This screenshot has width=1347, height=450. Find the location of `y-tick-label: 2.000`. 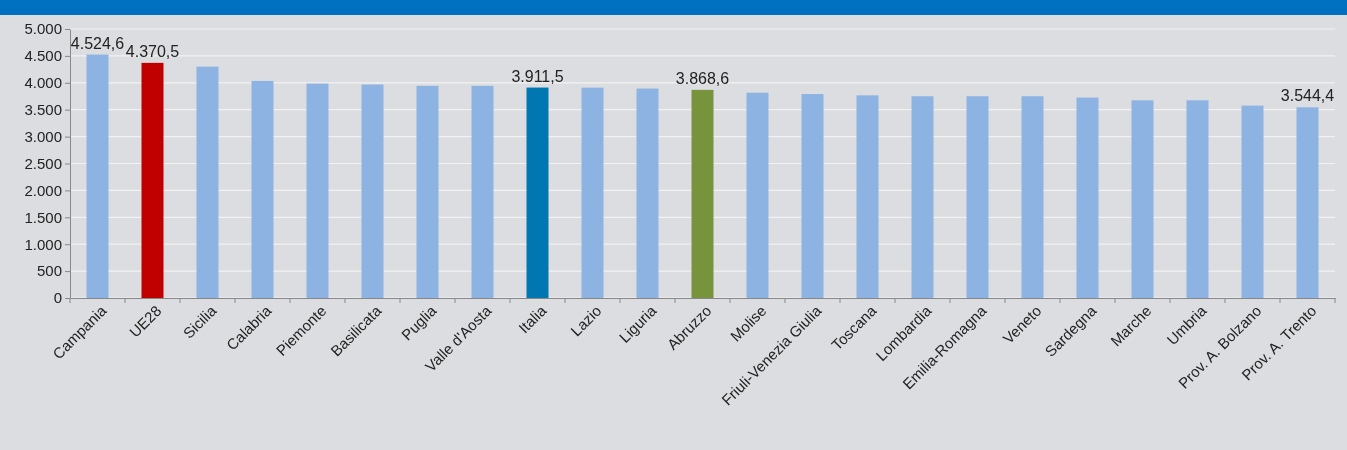

y-tick-label: 2.000 is located at coordinates (43, 190).